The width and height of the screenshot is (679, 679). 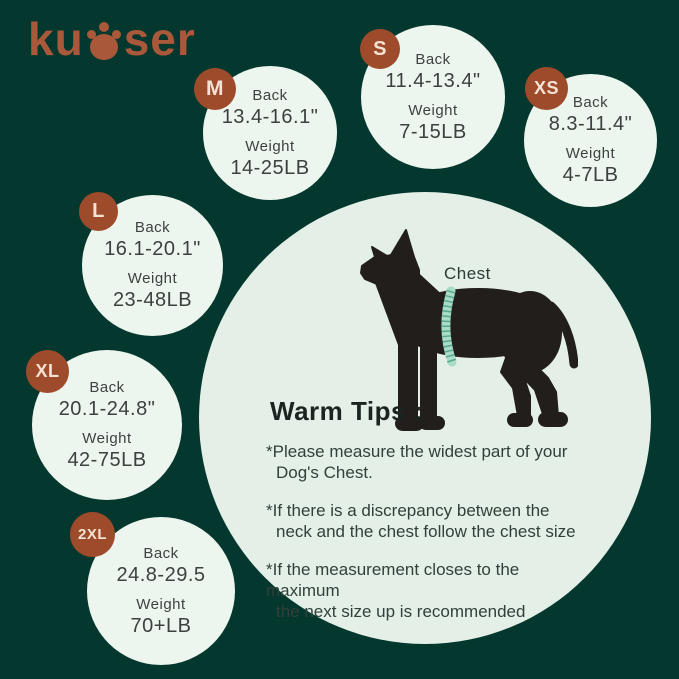 I want to click on dog-silhouette-icon, so click(x=469, y=330).